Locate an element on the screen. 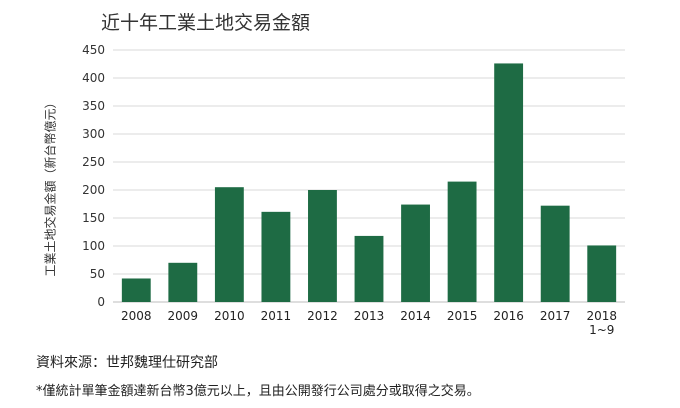  y-tick-label: 450 is located at coordinates (93, 50).